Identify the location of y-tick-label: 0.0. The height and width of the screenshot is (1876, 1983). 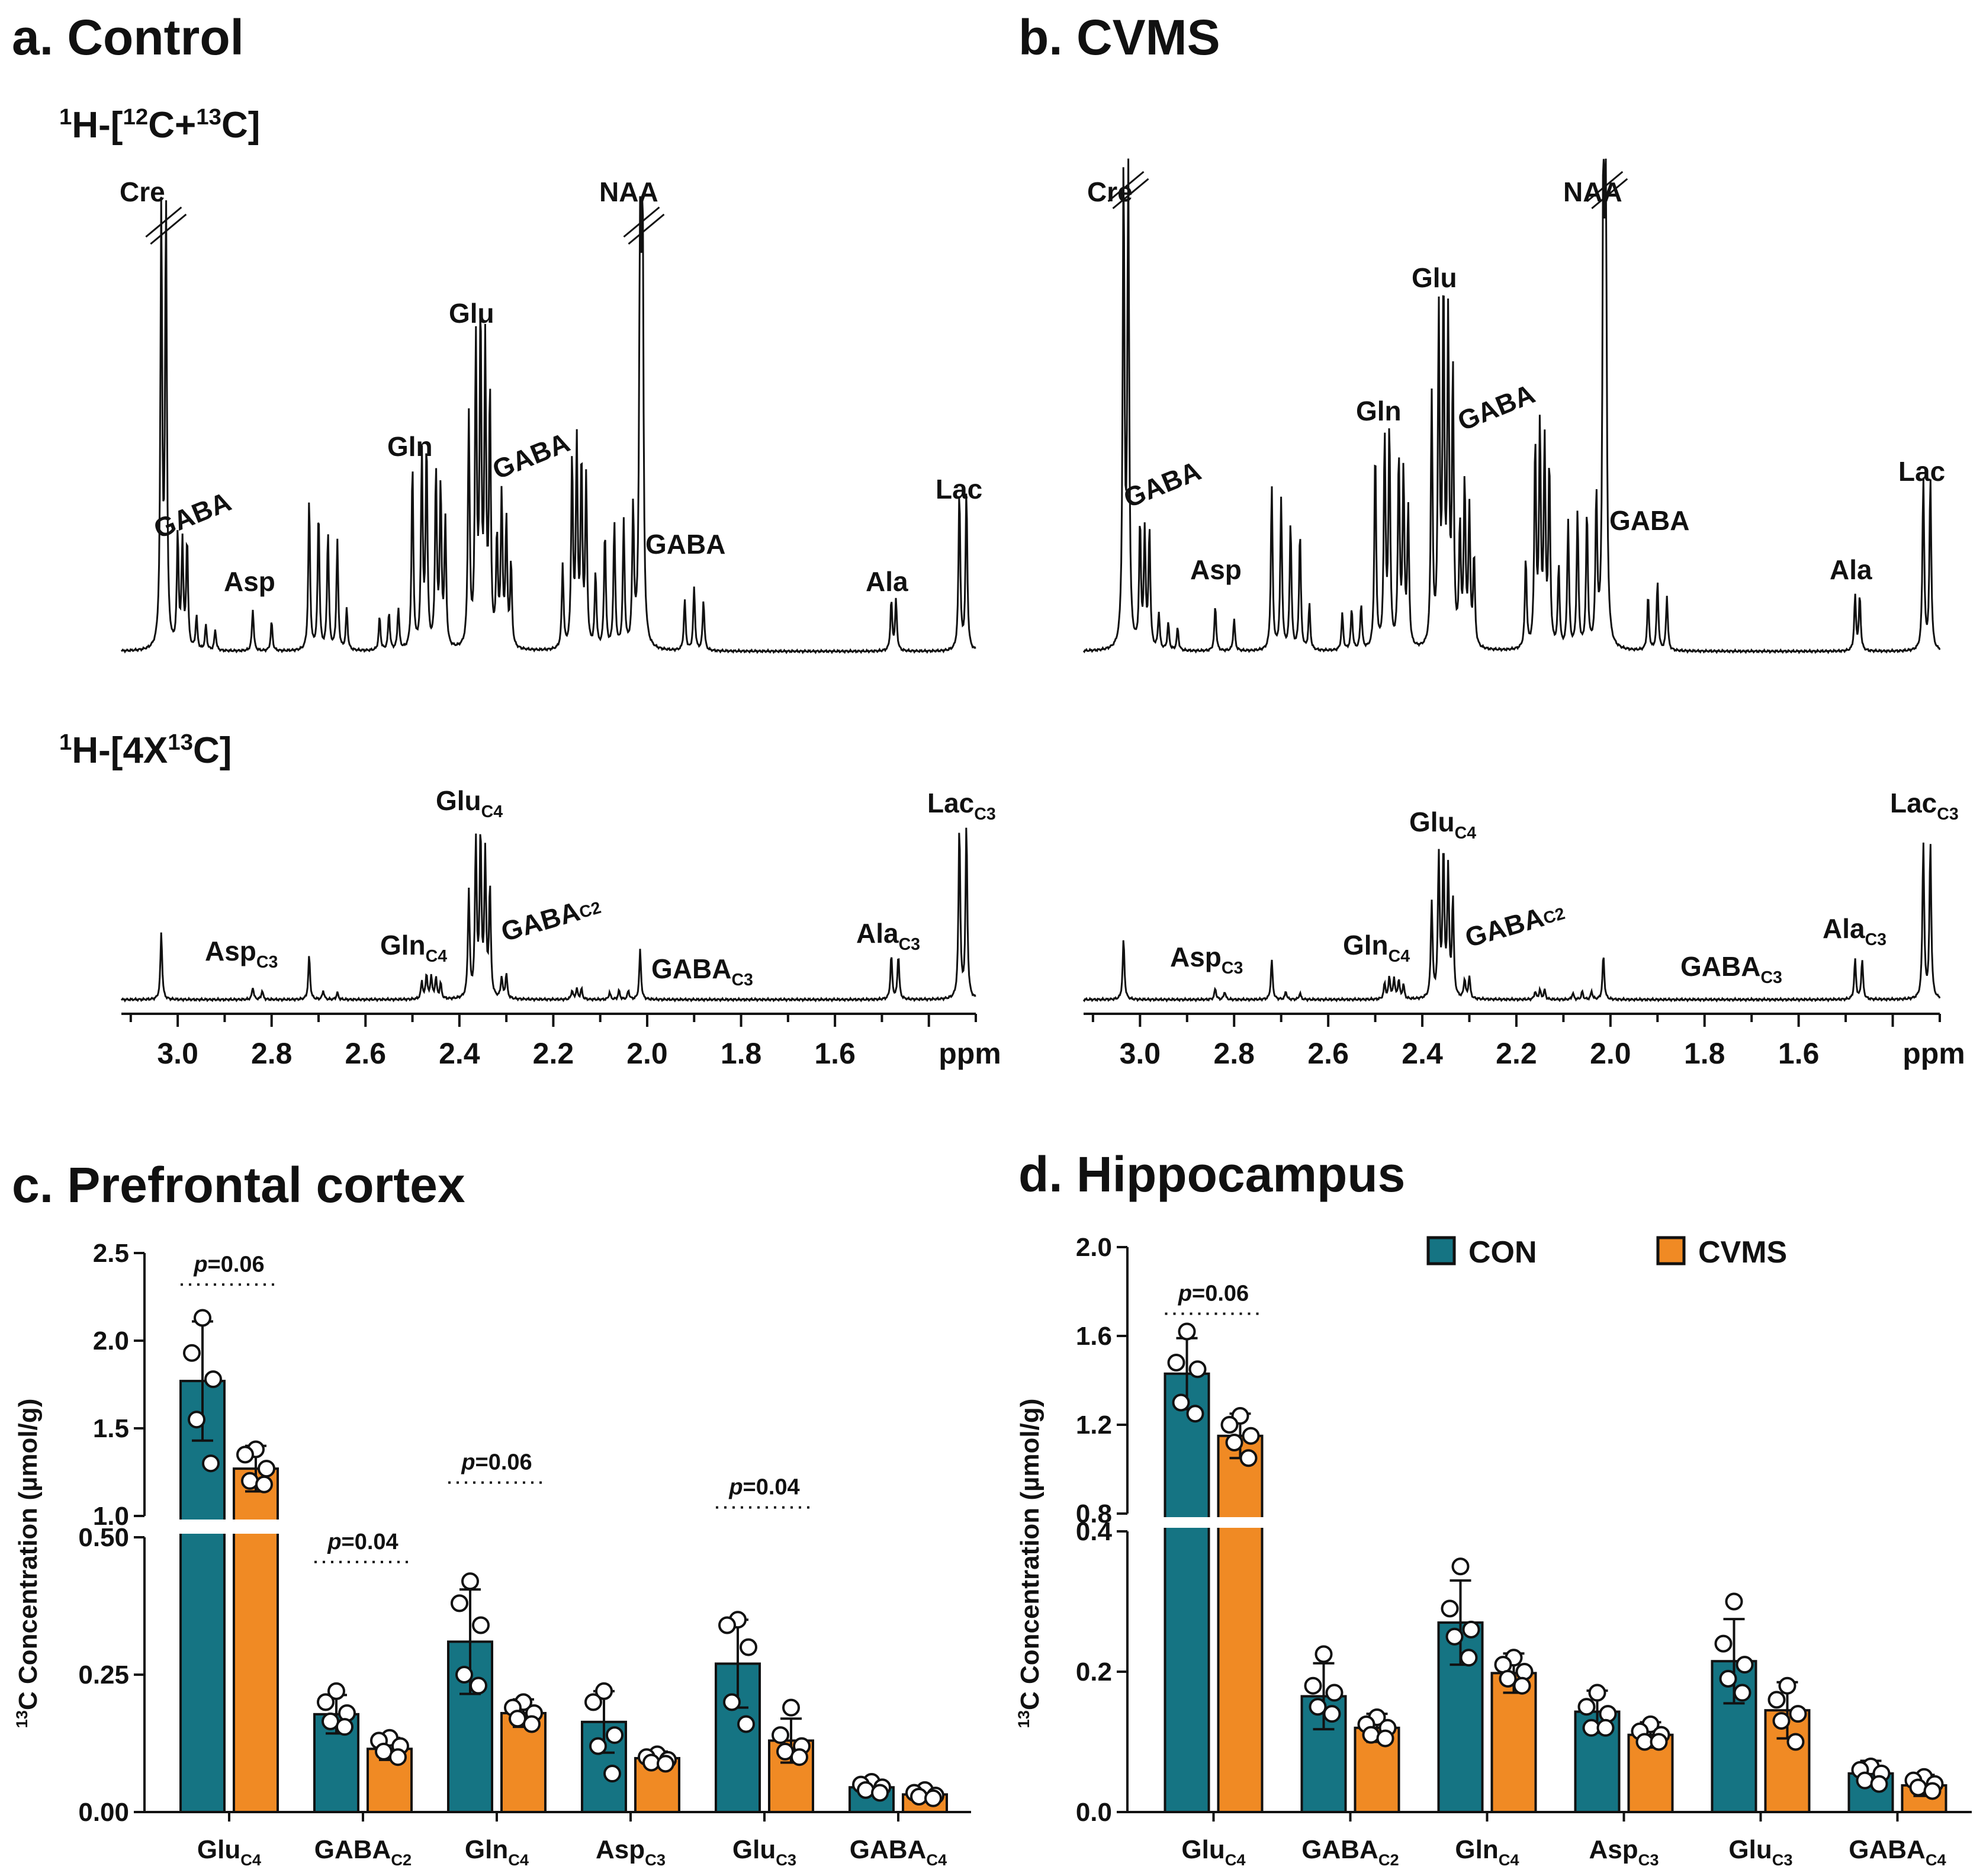
(1094, 1812).